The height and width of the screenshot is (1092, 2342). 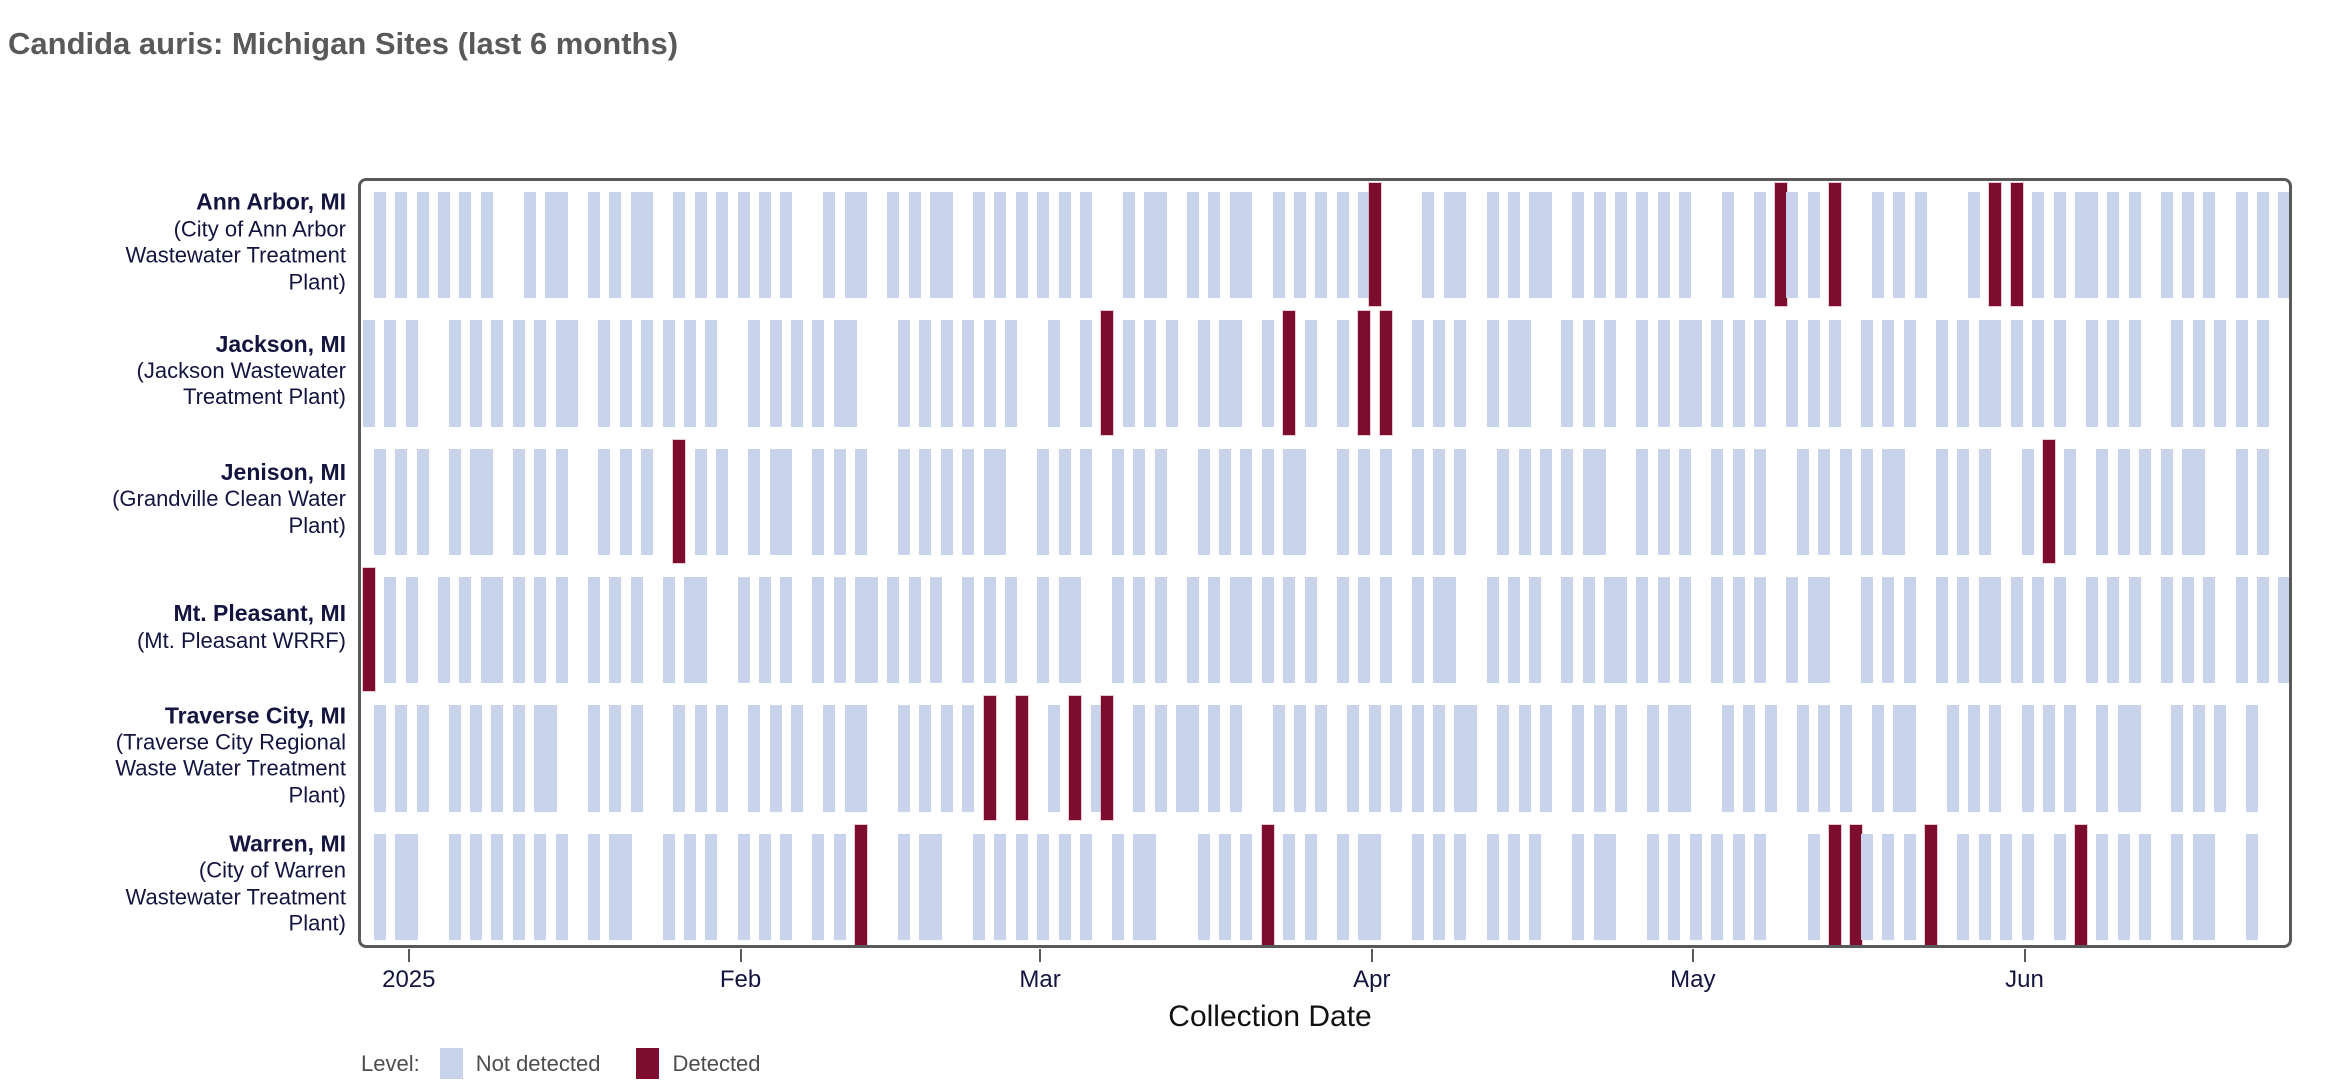 What do you see at coordinates (1075, 758) in the screenshot?
I see `detected-bar` at bounding box center [1075, 758].